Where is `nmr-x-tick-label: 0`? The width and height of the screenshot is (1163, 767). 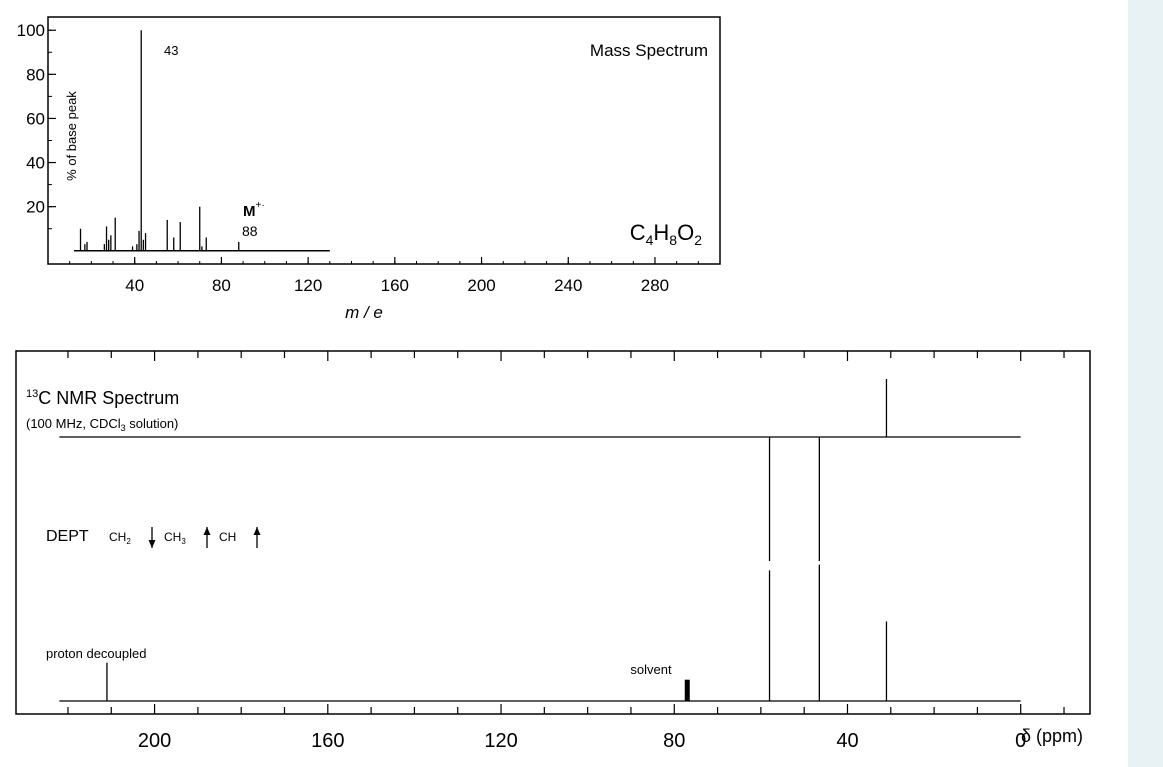 nmr-x-tick-label: 0 is located at coordinates (1020, 741).